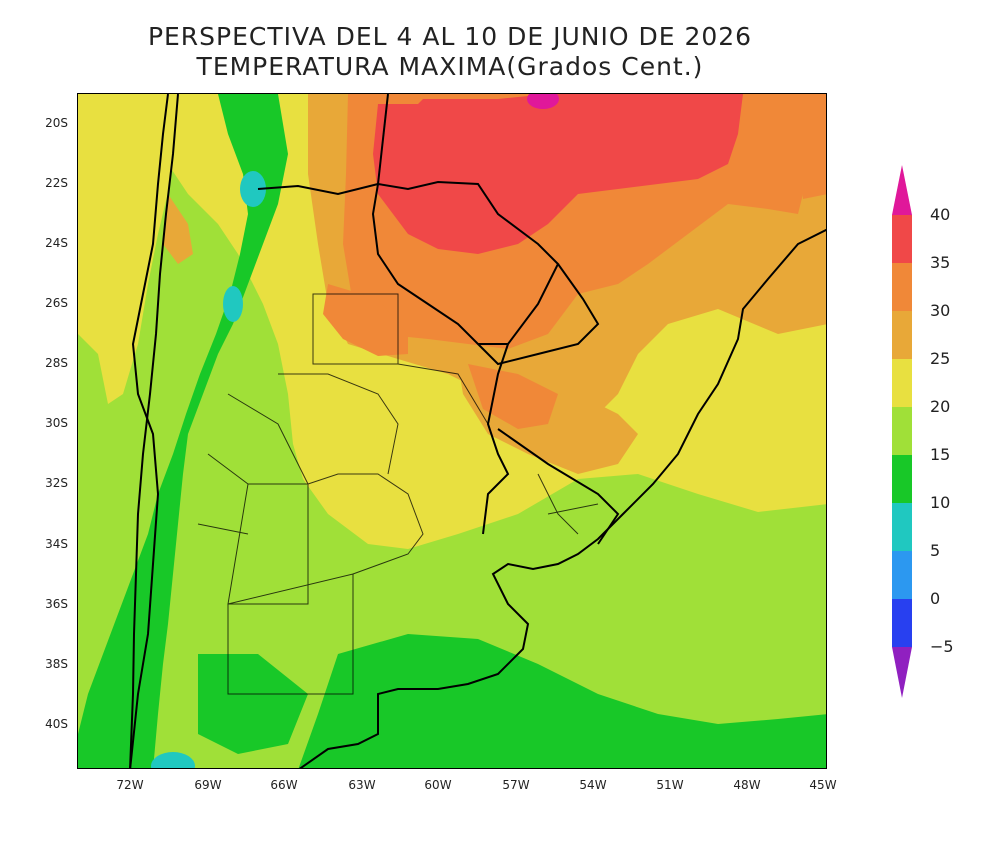  Describe the element at coordinates (450, 66) in the screenshot. I see `map-subtitle: TEMPERATURA MAXIMA(Grados Cent.)` at that location.